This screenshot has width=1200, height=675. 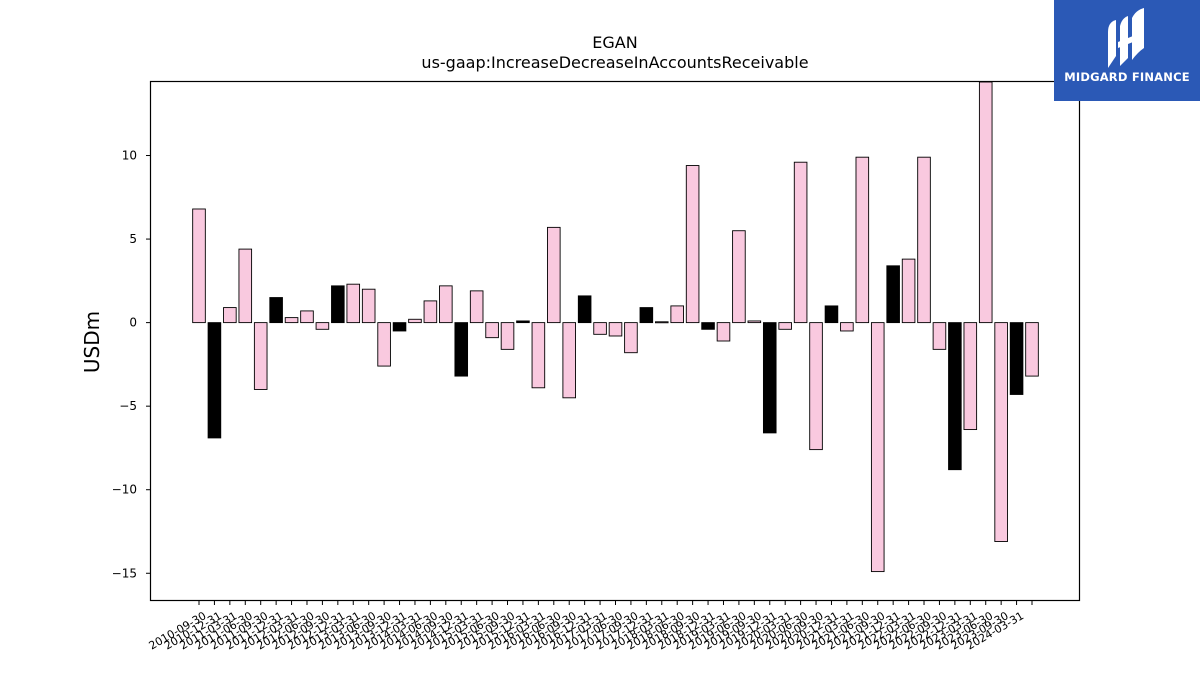 What do you see at coordinates (1126, 38) in the screenshot?
I see `midgard-logo-icon` at bounding box center [1126, 38].